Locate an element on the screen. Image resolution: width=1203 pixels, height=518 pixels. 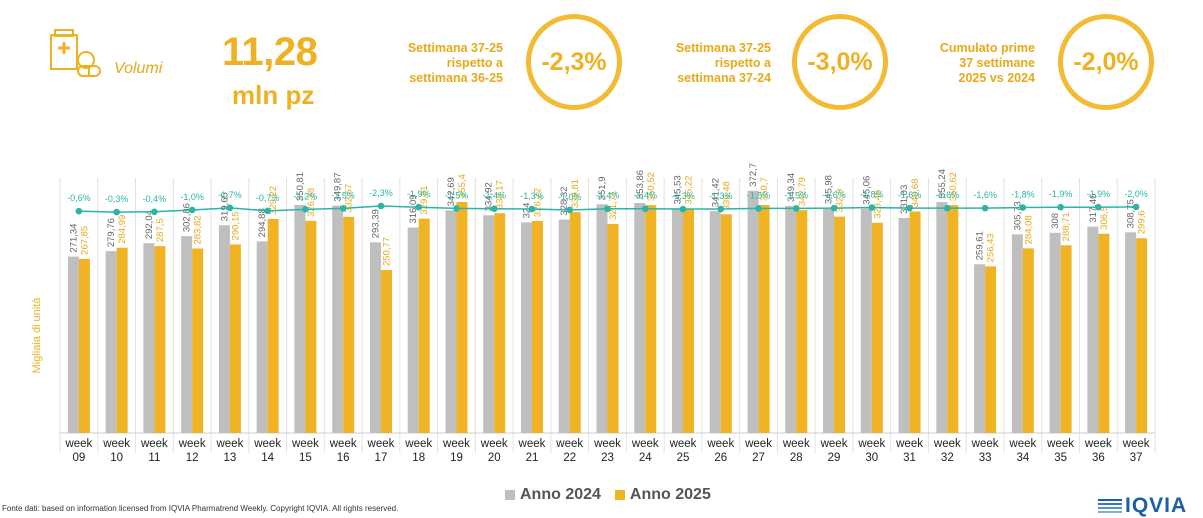
kpi-1-description: Settimana 37-25 rispetto a settimana 36-25 is located at coordinates (455, 63).